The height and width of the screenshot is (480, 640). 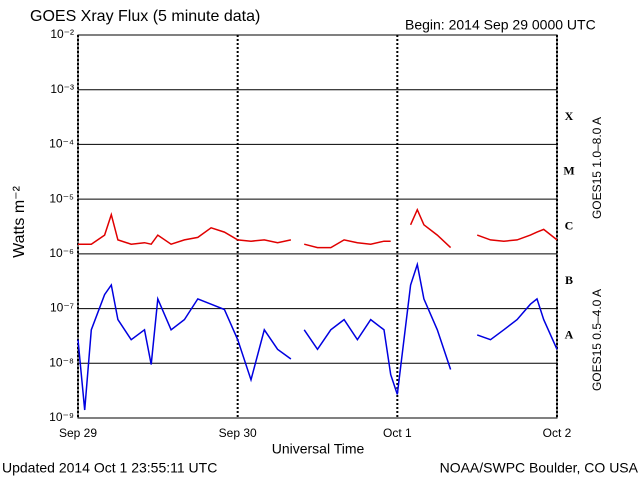 I want to click on chart-subtitle: Begin: 2014 Sep 29 0000 UTC, so click(x=500, y=25).